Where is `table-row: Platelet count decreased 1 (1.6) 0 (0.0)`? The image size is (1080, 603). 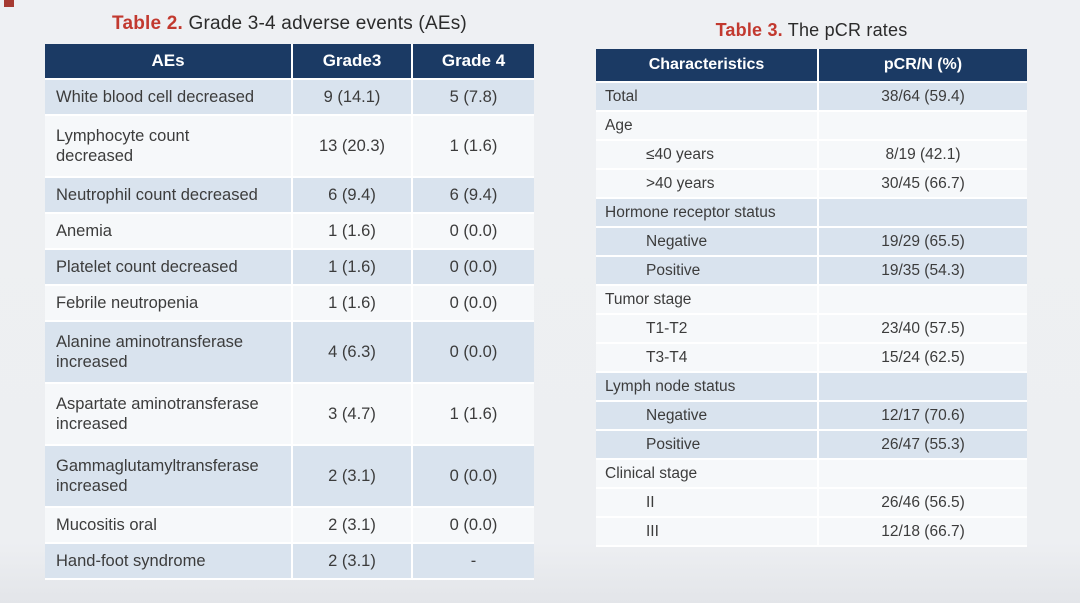
table-row: Platelet count decreased 1 (1.6) 0 (0.0) is located at coordinates (289, 267).